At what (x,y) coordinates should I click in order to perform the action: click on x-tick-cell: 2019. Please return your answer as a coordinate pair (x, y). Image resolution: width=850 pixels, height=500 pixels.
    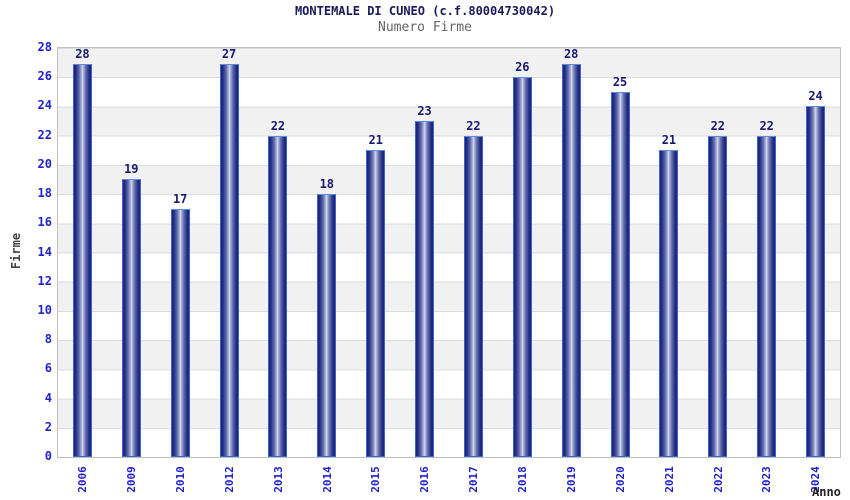
    Looking at the image, I should click on (571, 479).